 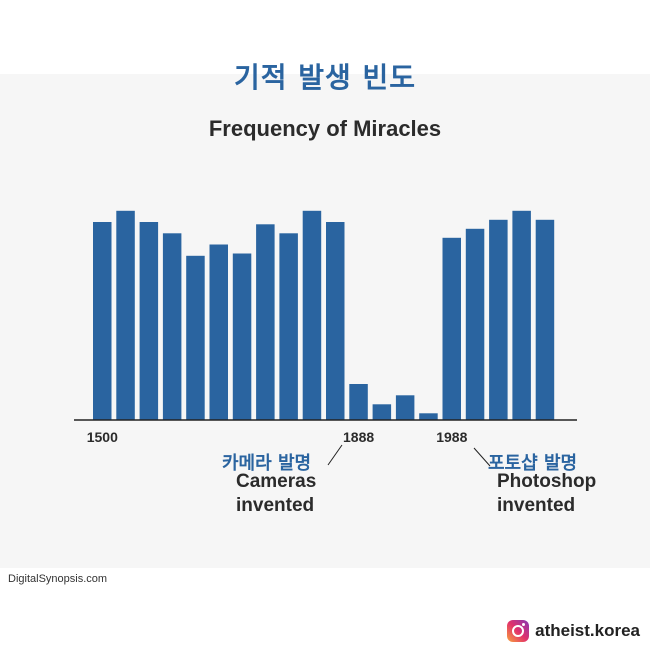 I want to click on photoshop-annotation-en-line2: invented, so click(x=536, y=505).